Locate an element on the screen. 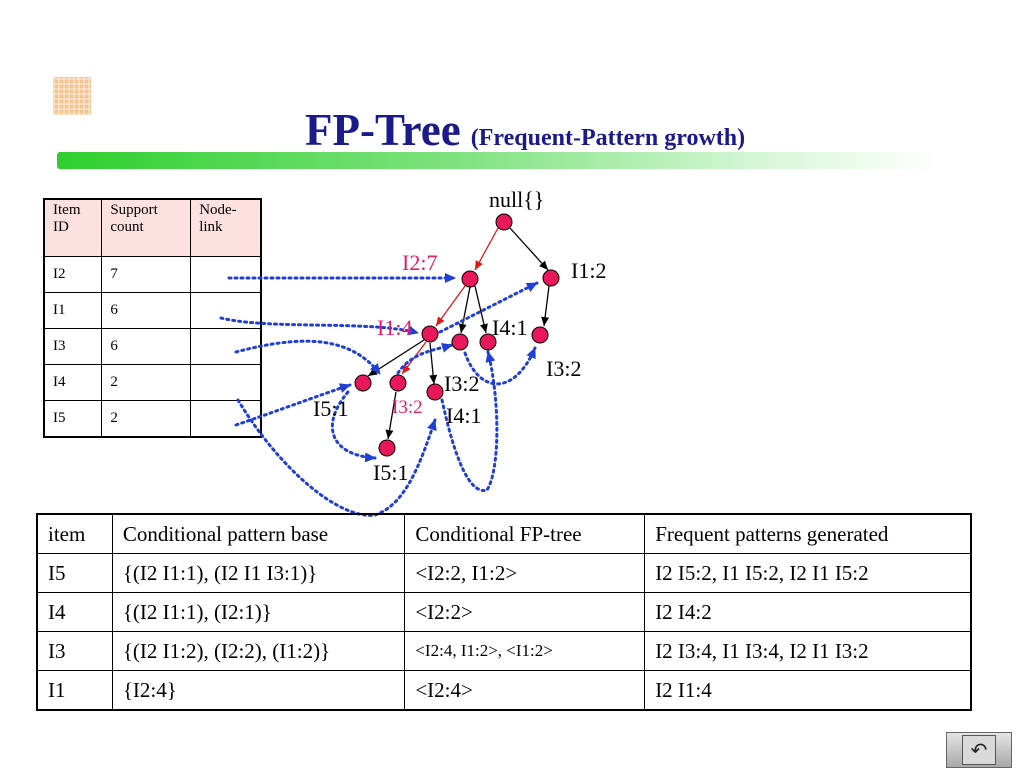  item-cell: I3 is located at coordinates (74, 651).